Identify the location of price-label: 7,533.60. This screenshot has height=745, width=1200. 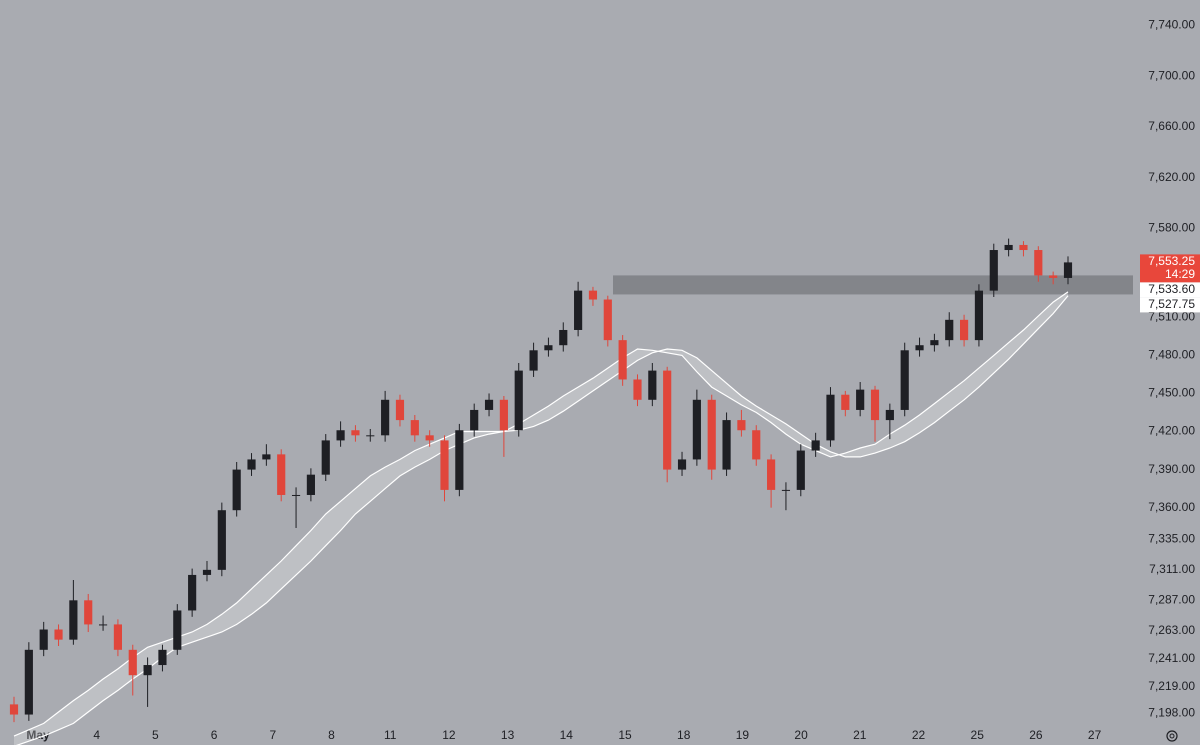
(1171, 289).